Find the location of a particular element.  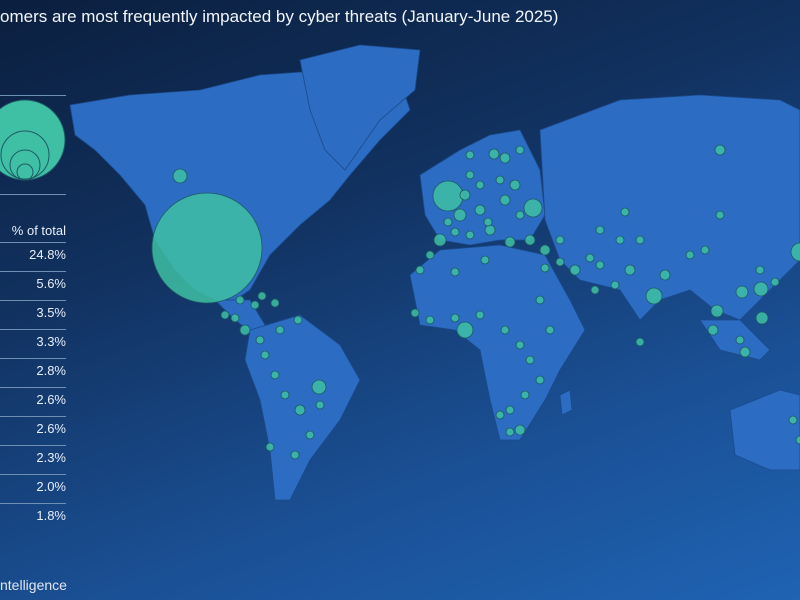

greenland is located at coordinates (360, 107).